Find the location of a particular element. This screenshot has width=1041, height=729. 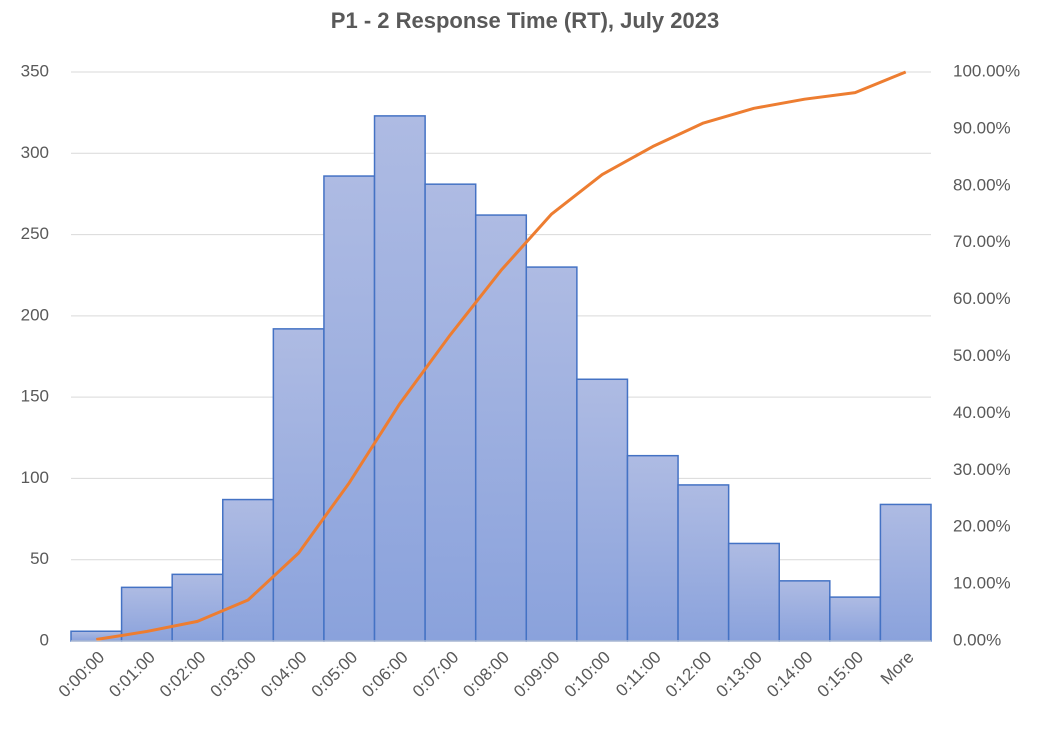

y2-tick-label: 20.00% is located at coordinates (982, 526).